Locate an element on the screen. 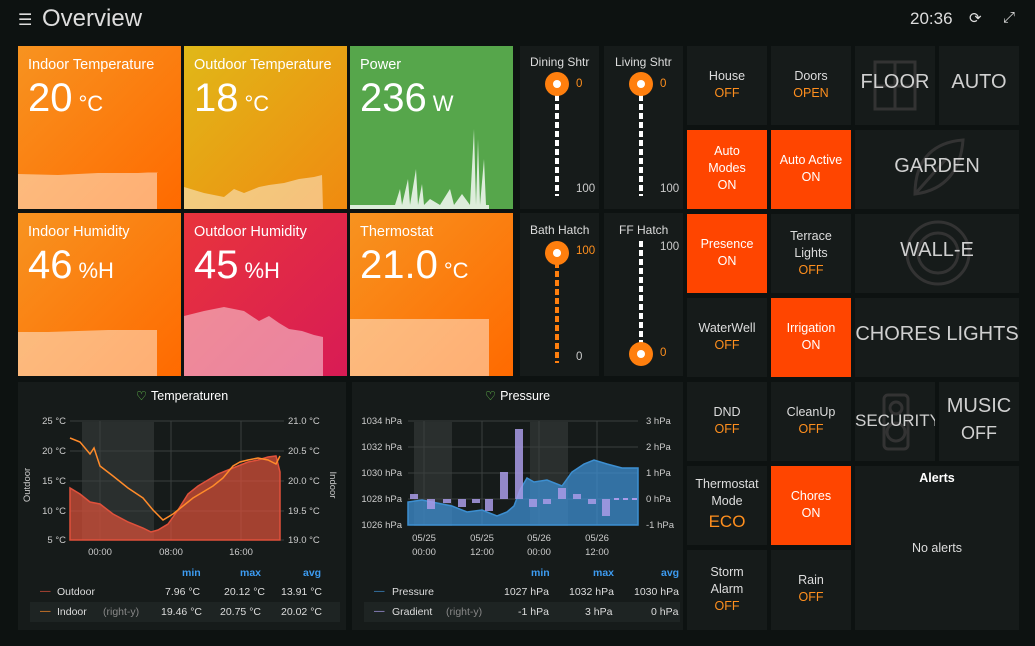 This screenshot has height=646, width=1035. security-tile: SECURITY is located at coordinates (895, 421).